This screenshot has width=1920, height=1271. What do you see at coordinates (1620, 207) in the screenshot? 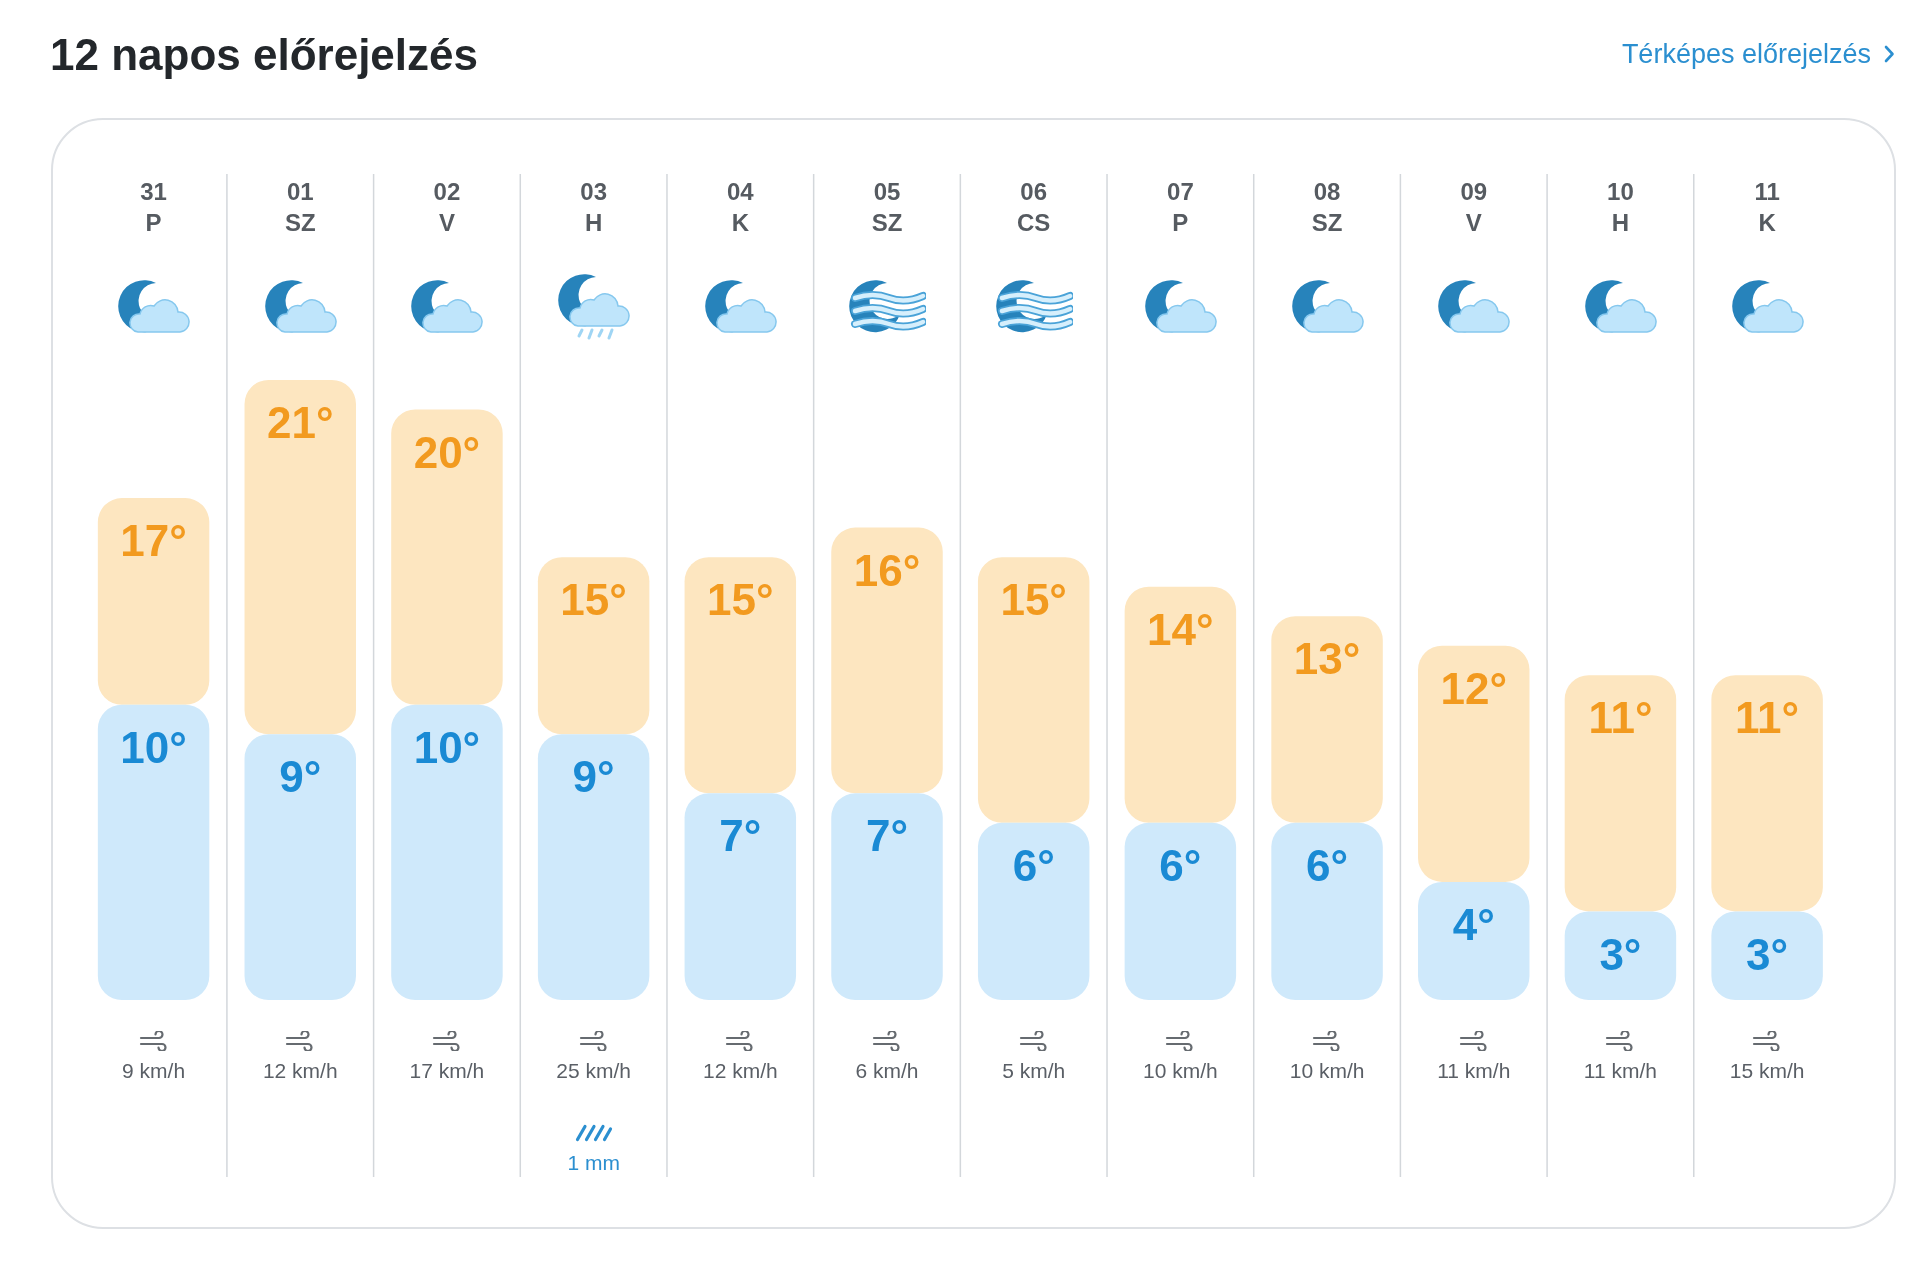
I see `x-tick-label: 10 H` at bounding box center [1620, 207].